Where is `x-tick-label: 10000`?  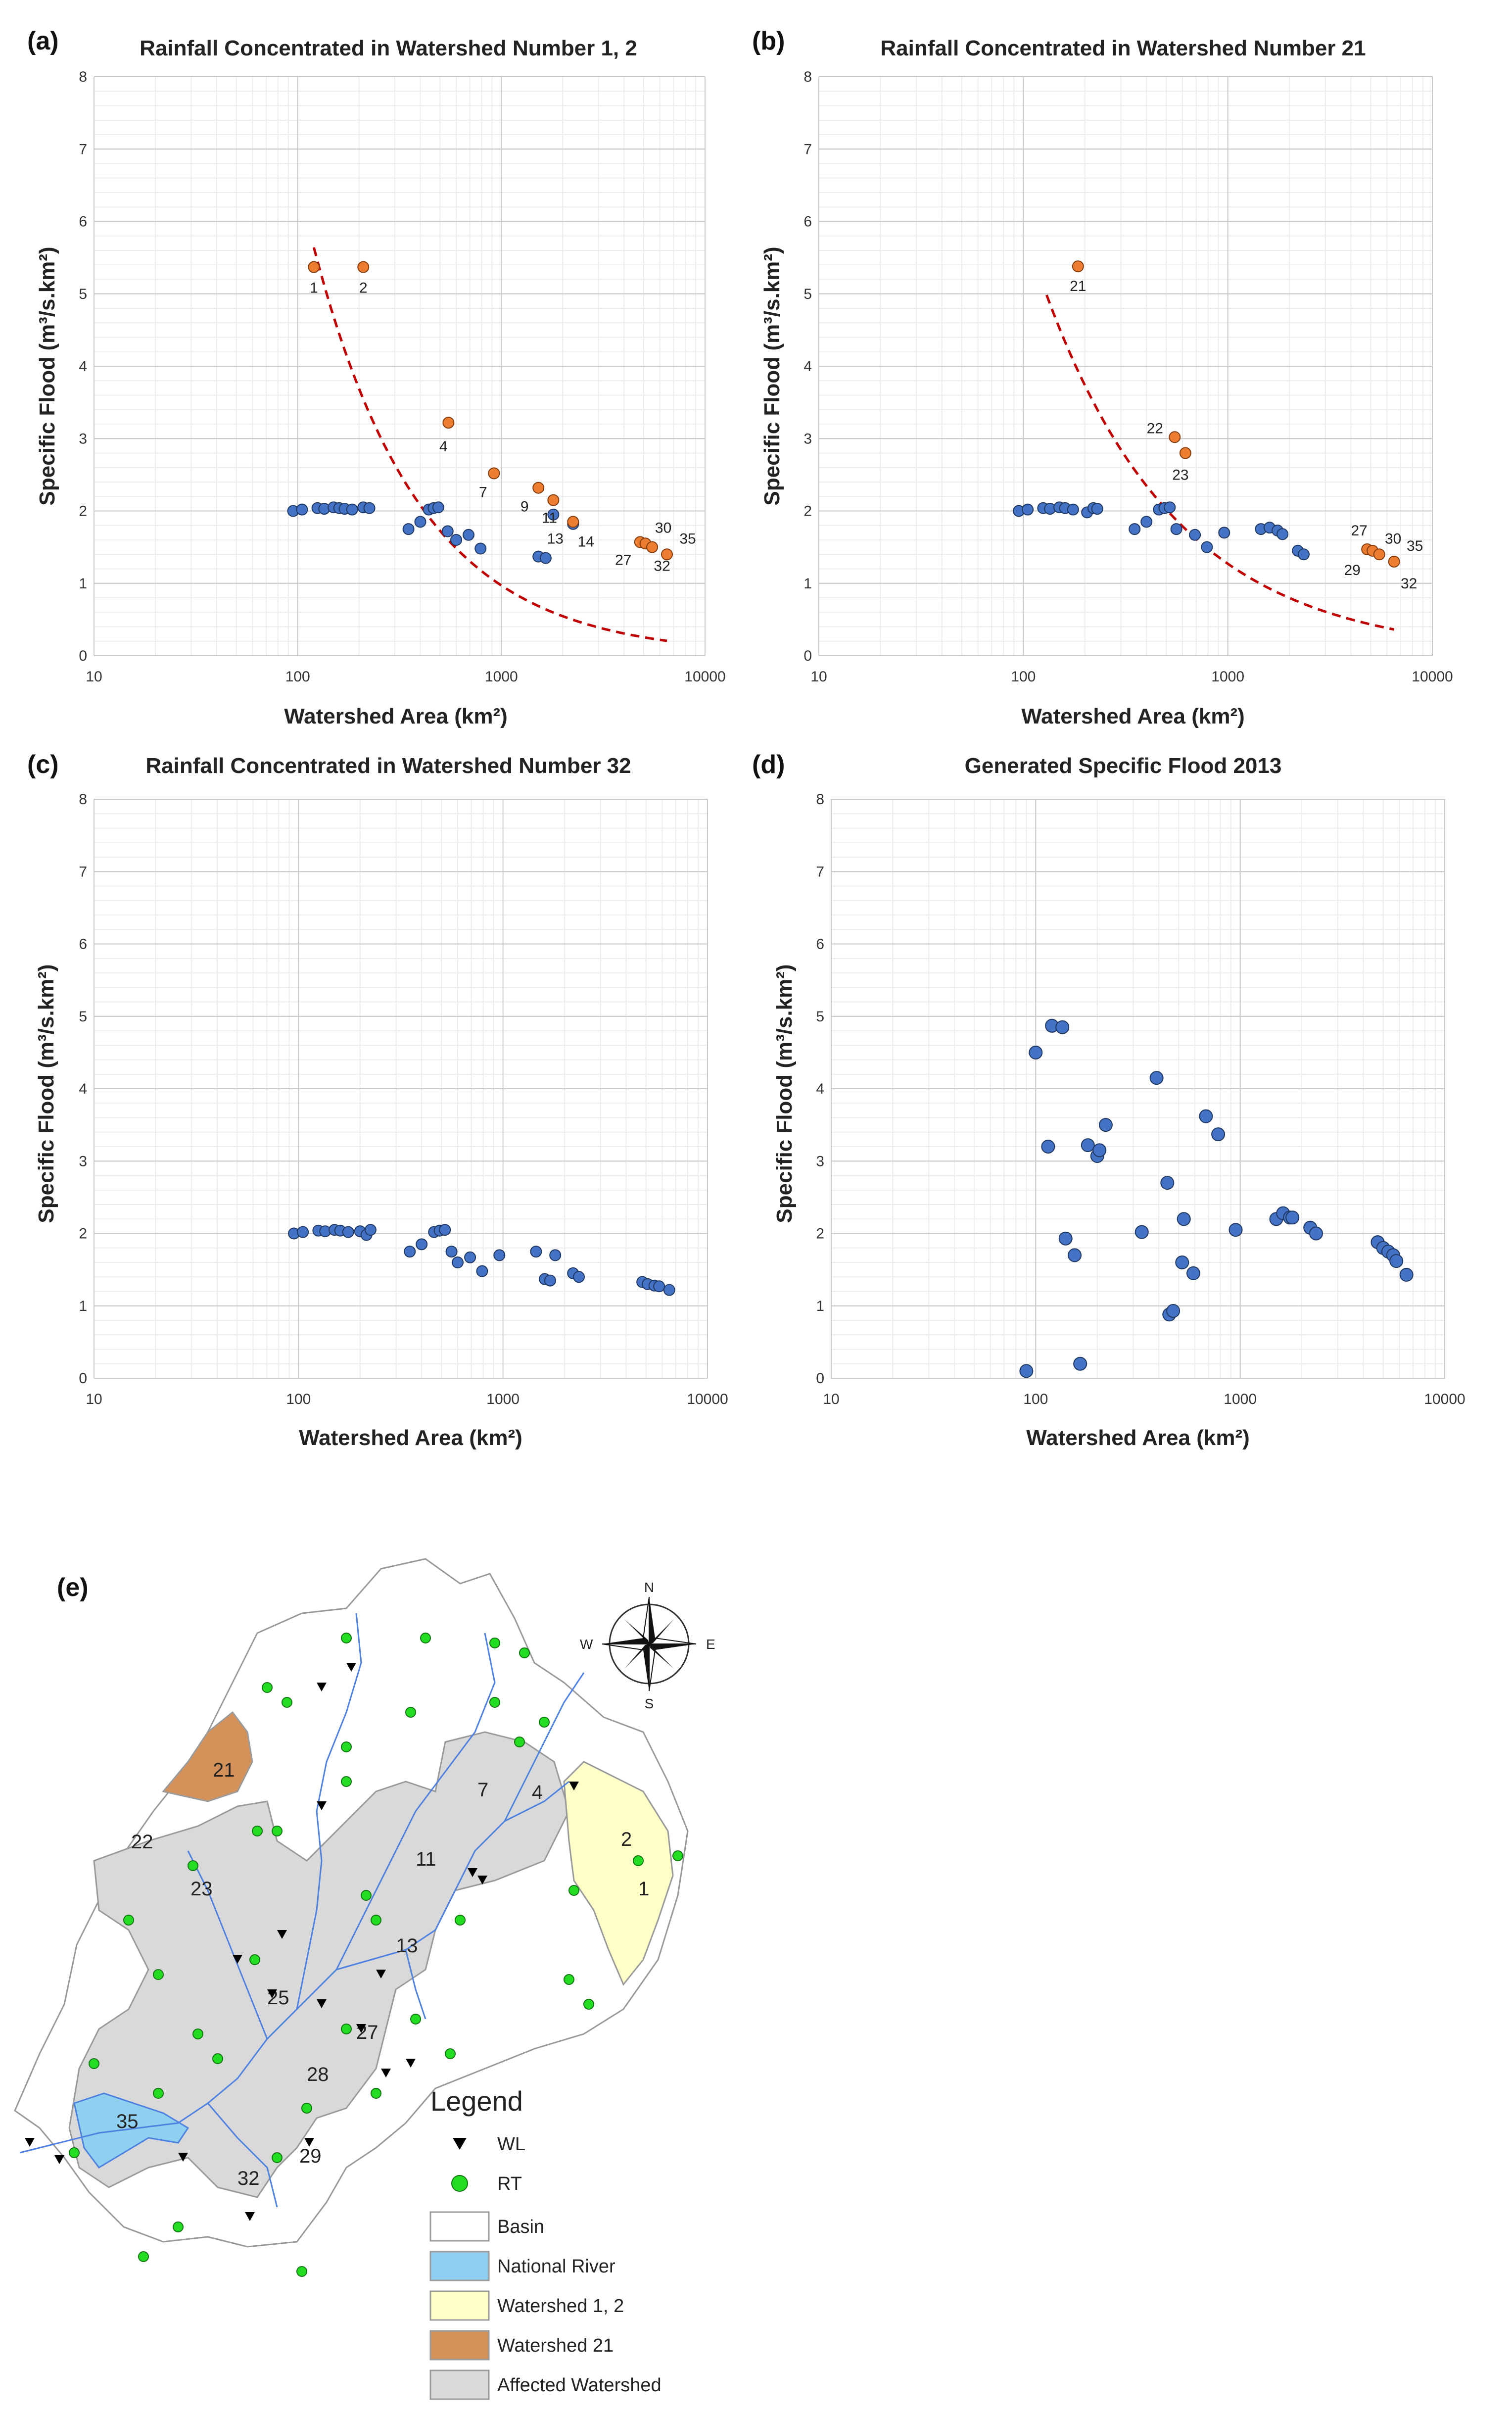
x-tick-label: 10000 is located at coordinates (1433, 677).